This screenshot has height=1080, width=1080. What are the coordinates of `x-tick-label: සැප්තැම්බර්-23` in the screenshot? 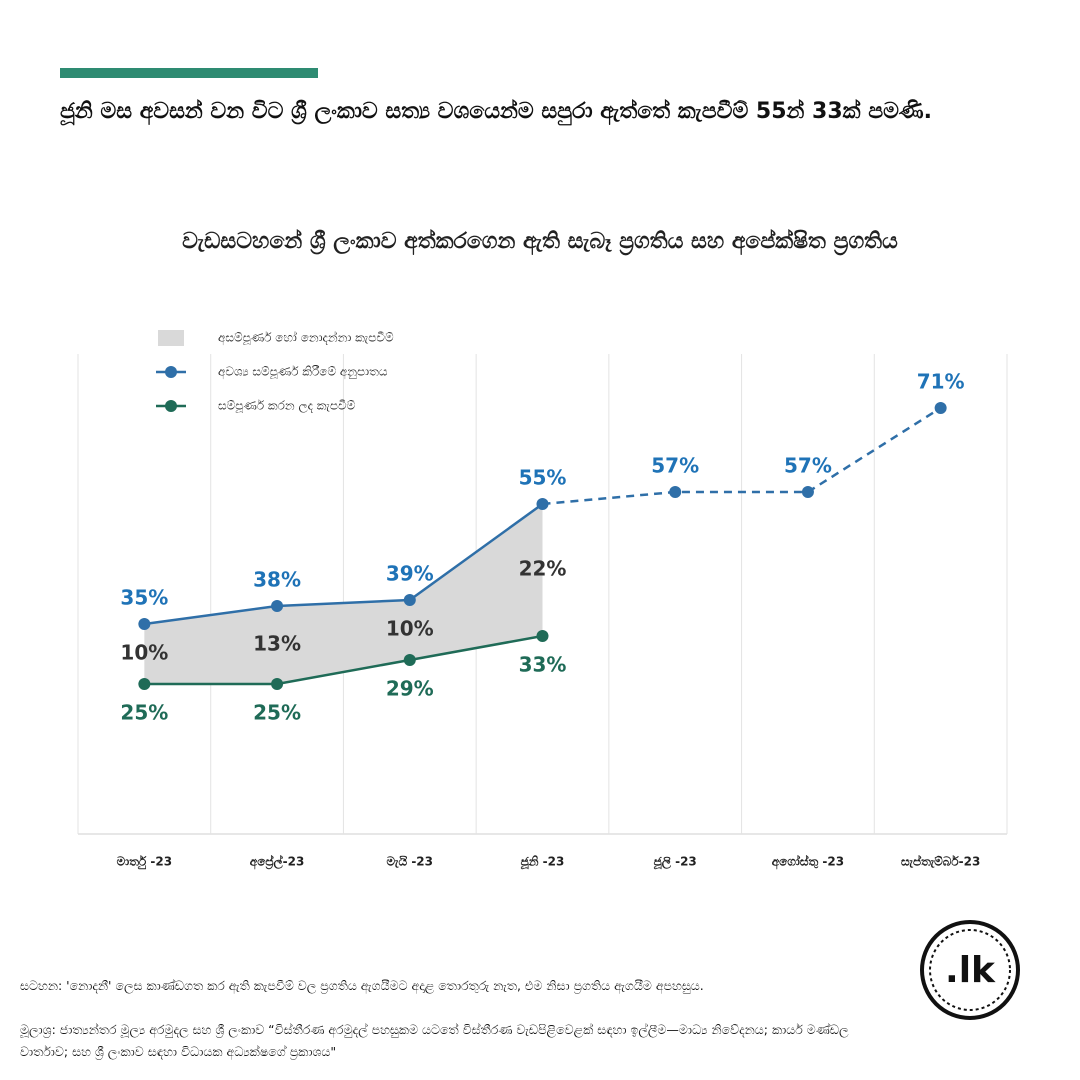 It's located at (940, 861).